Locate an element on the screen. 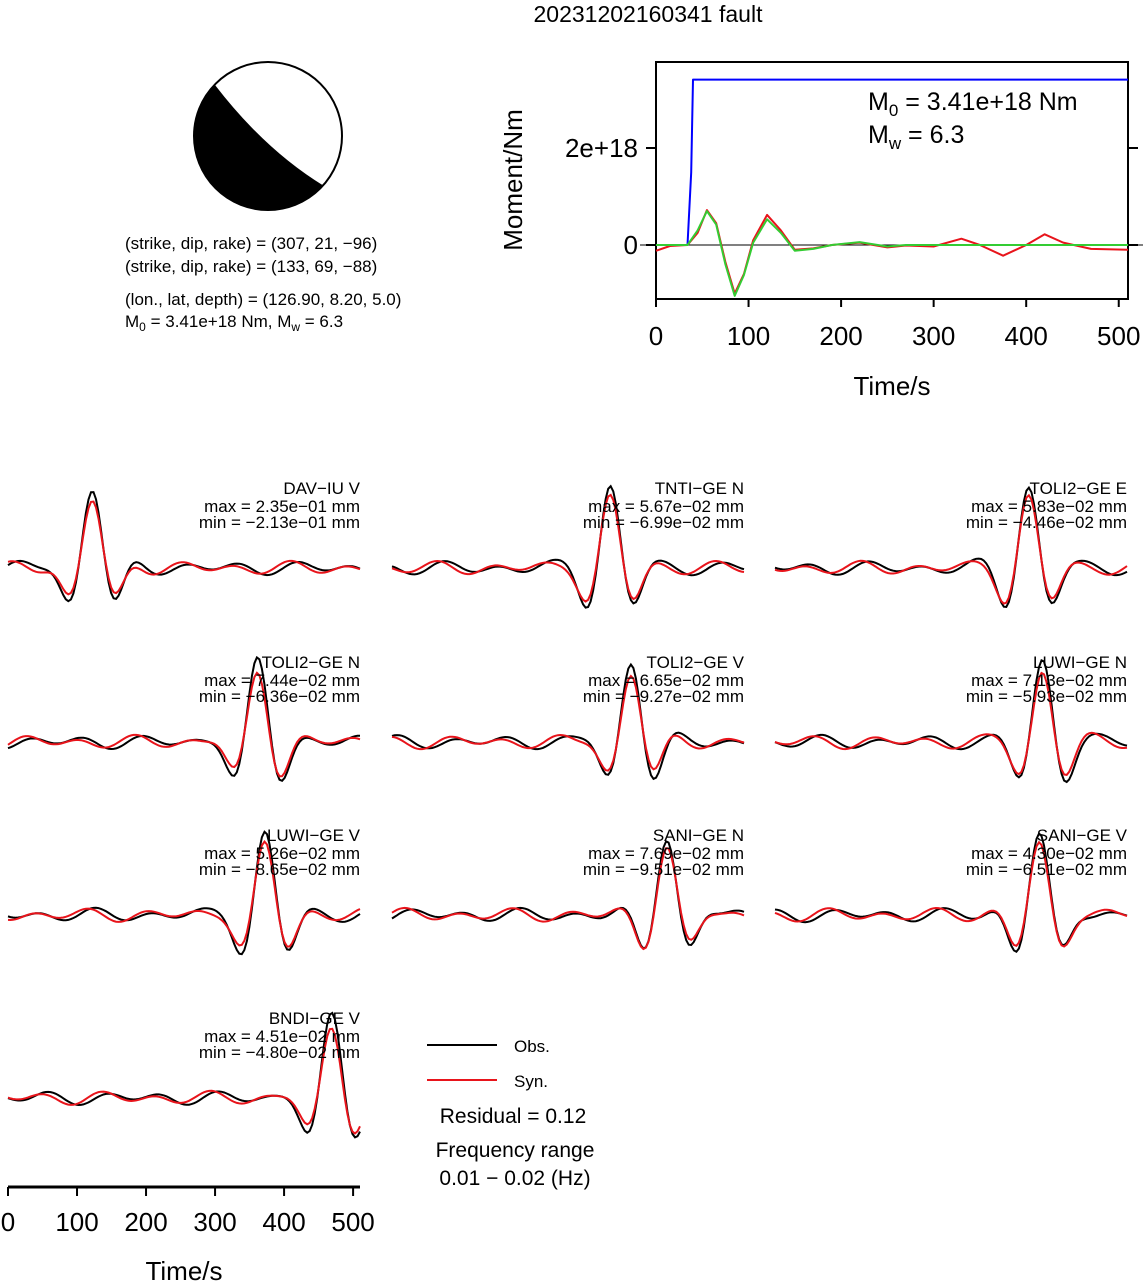  moment-xlabel: Time/s is located at coordinates (891, 386).